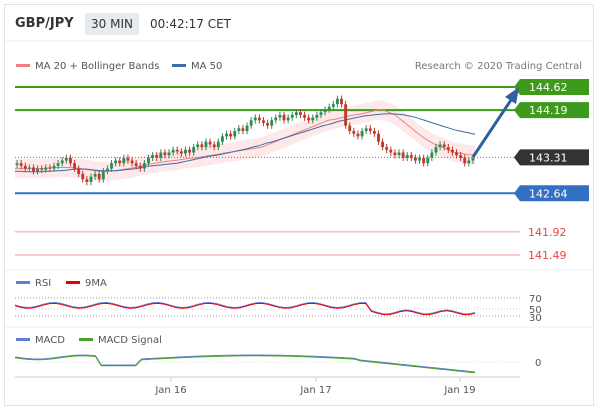 This screenshot has height=409, width=597. I want to click on rsi-lines, so click(245, 309).